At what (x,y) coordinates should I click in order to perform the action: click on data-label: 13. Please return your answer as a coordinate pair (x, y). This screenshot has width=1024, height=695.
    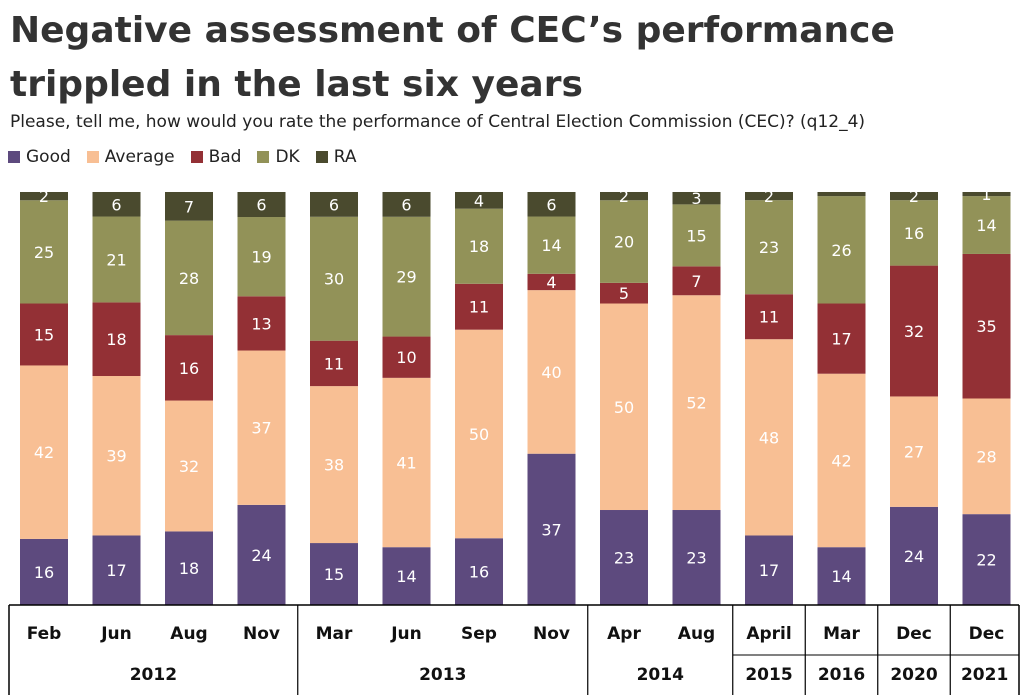
    Looking at the image, I should click on (261, 323).